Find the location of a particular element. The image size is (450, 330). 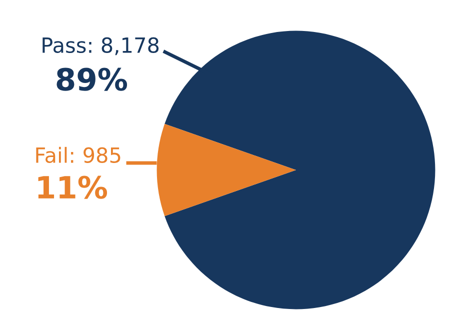

slice-label: Fail: 985 is located at coordinates (78, 155).